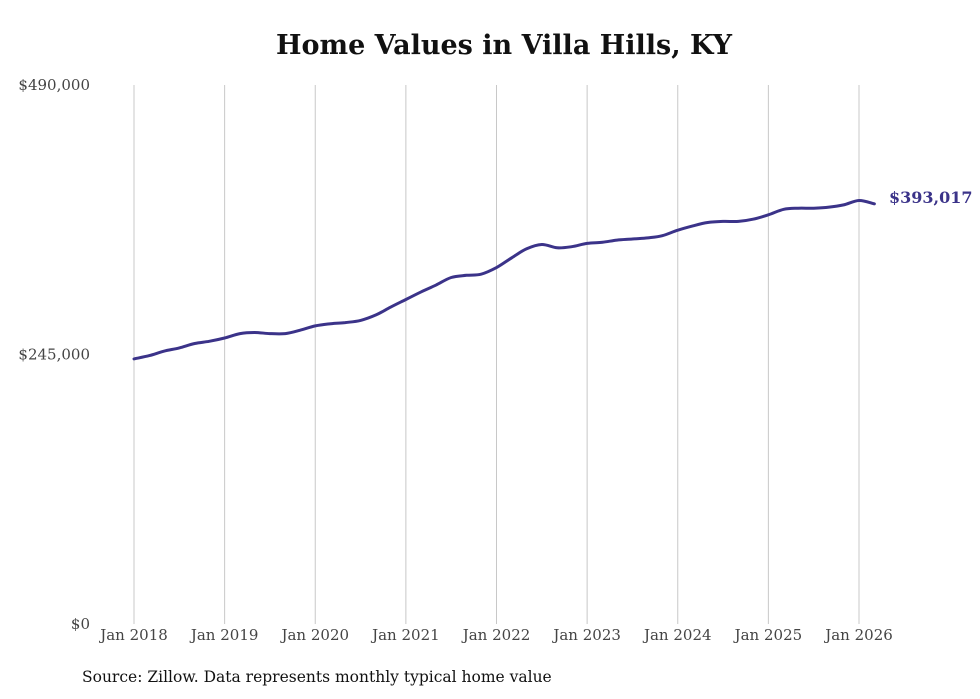  Describe the element at coordinates (677, 635) in the screenshot. I see `x-tick-label: Jan 2024` at that location.